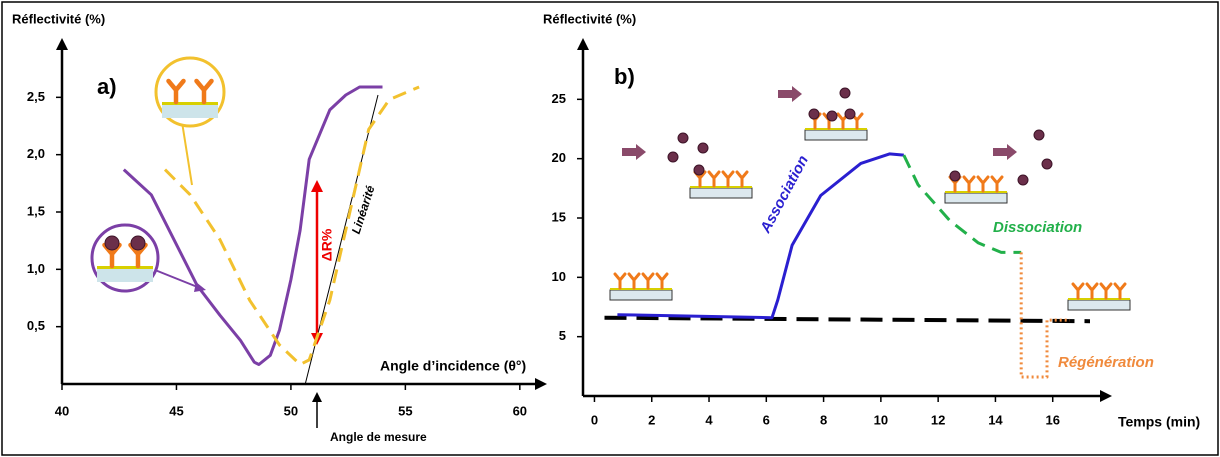 The height and width of the screenshot is (457, 1220). I want to click on x-tick-label: 6, so click(766, 419).